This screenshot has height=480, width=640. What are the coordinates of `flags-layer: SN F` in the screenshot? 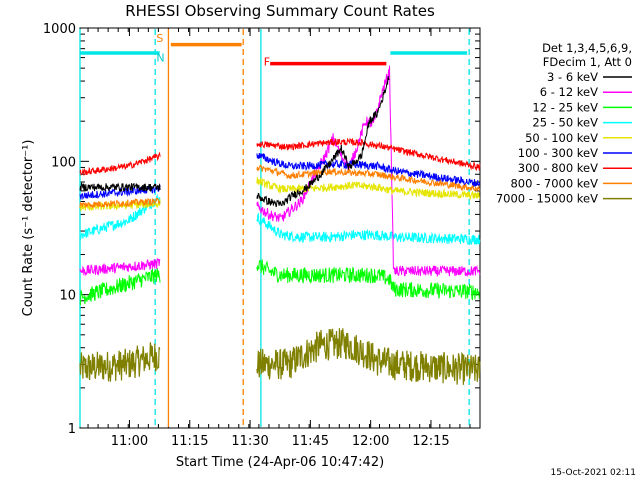 It's located at (274, 50).